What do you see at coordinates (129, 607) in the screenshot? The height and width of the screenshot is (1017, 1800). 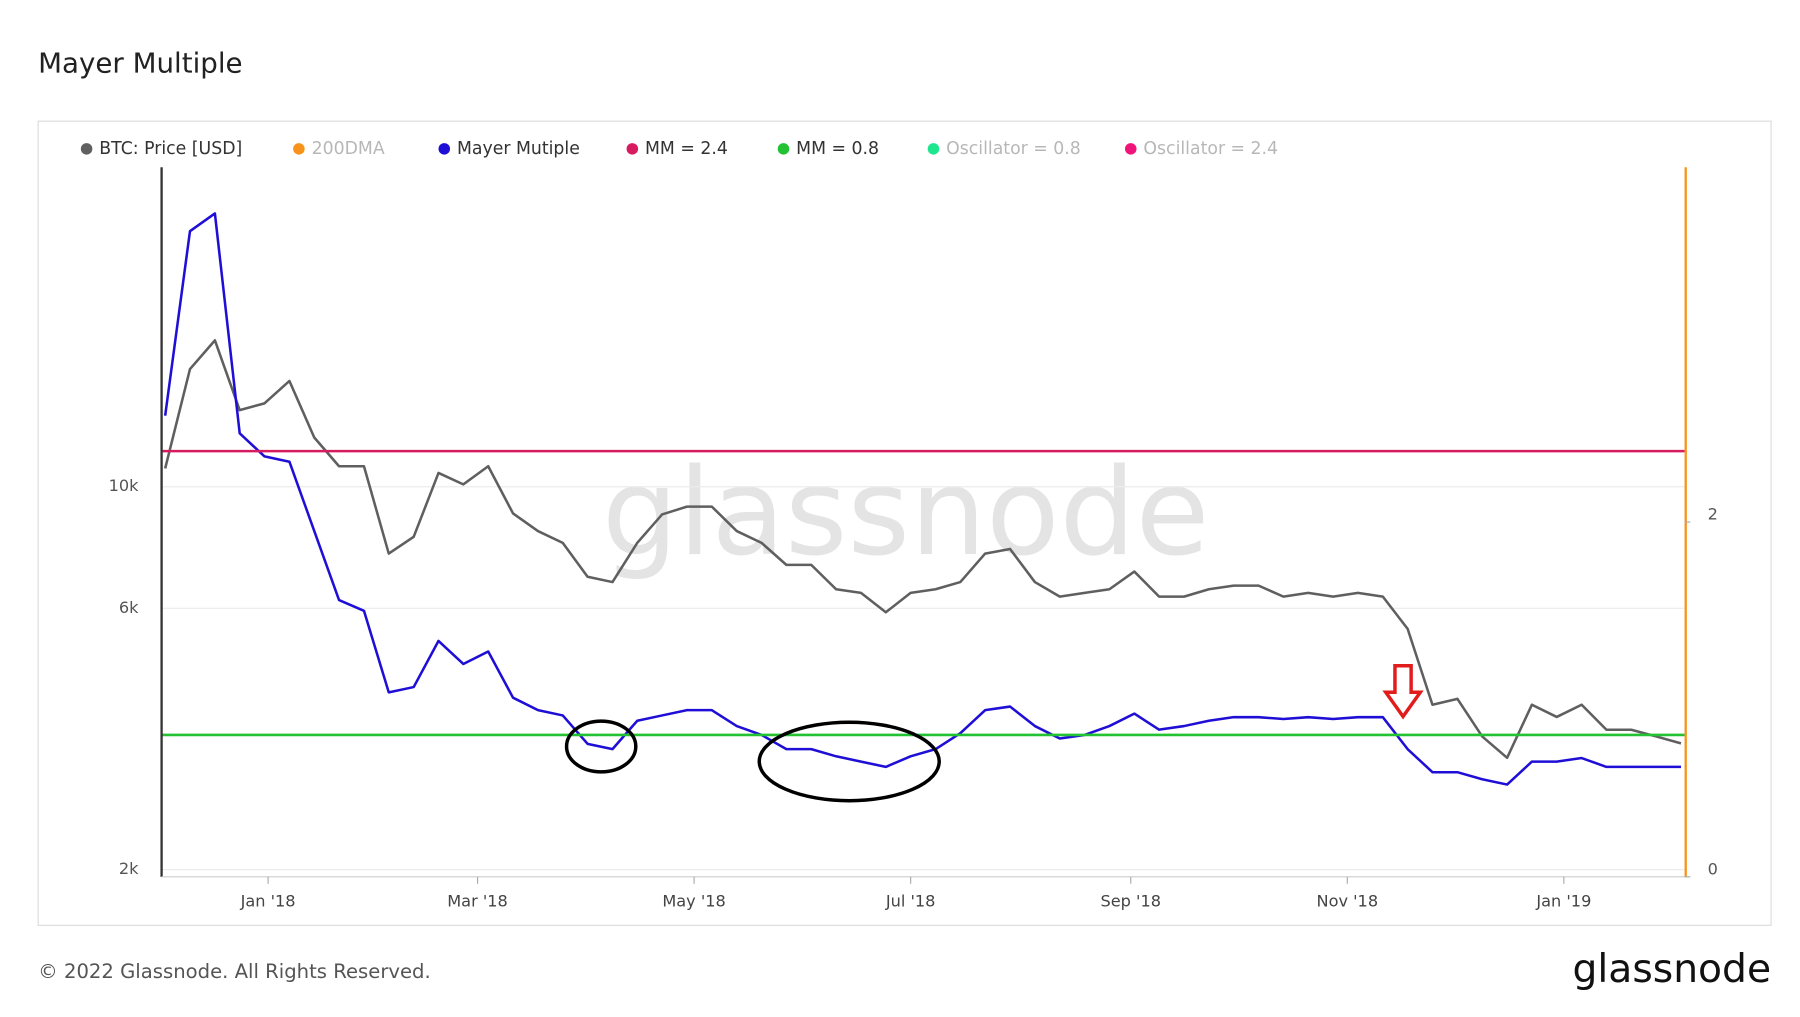 I see `y-tick-label: 6k` at bounding box center [129, 607].